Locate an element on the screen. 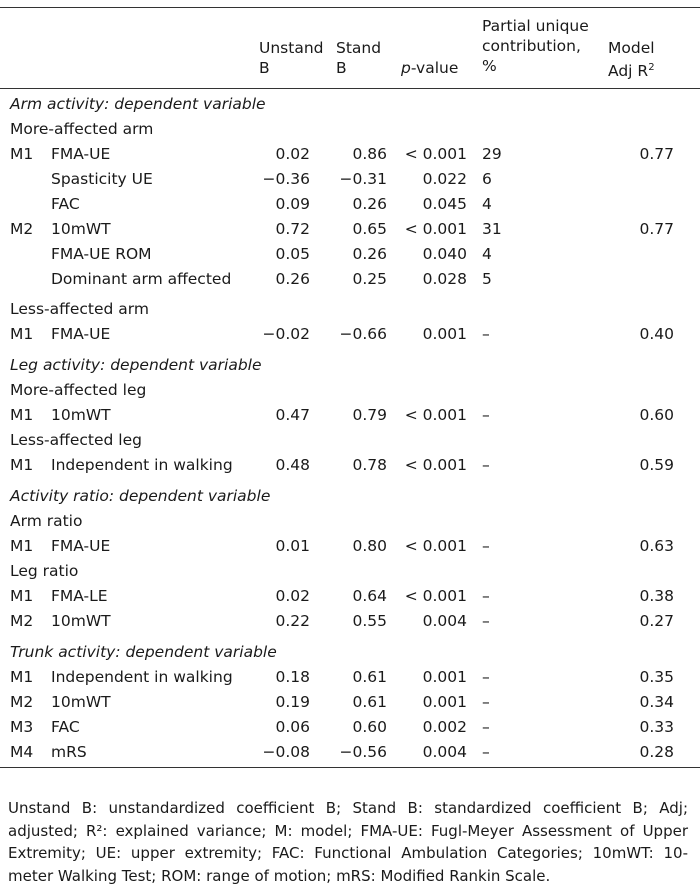 This screenshot has width=700, height=894. p-value-cell: 0.002 is located at coordinates (444, 727).